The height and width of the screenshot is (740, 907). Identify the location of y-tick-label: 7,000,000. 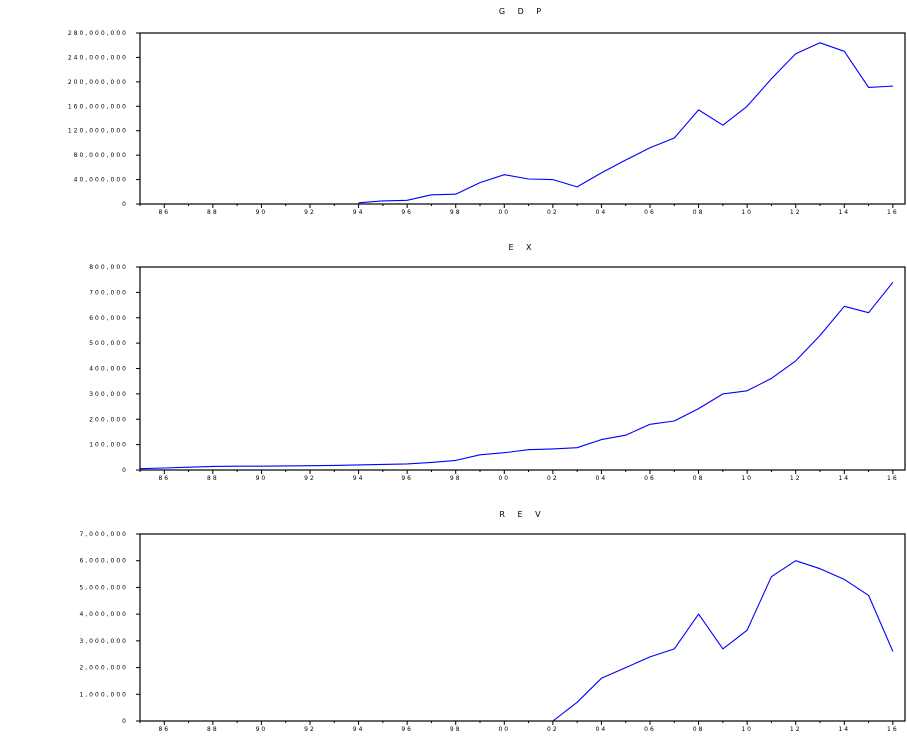
(103, 534).